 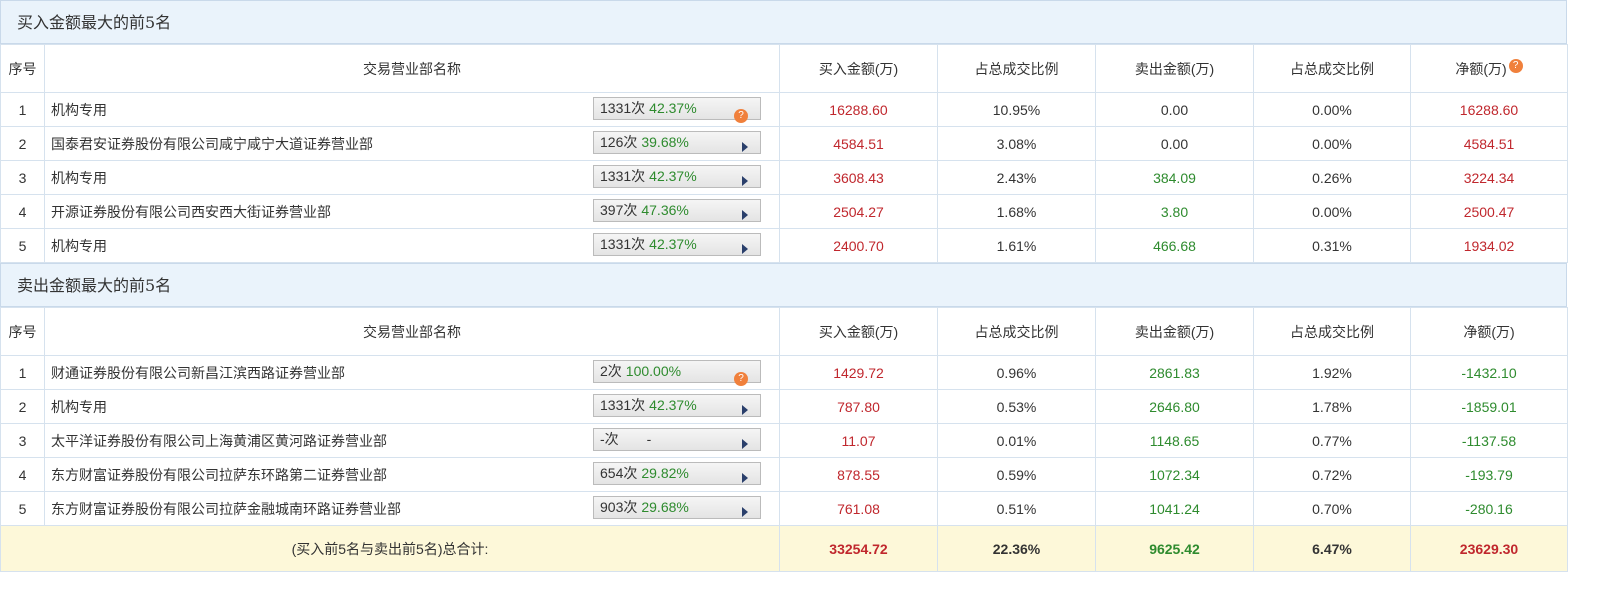 I want to click on buy-ratio: 0.53%, so click(x=1016, y=406).